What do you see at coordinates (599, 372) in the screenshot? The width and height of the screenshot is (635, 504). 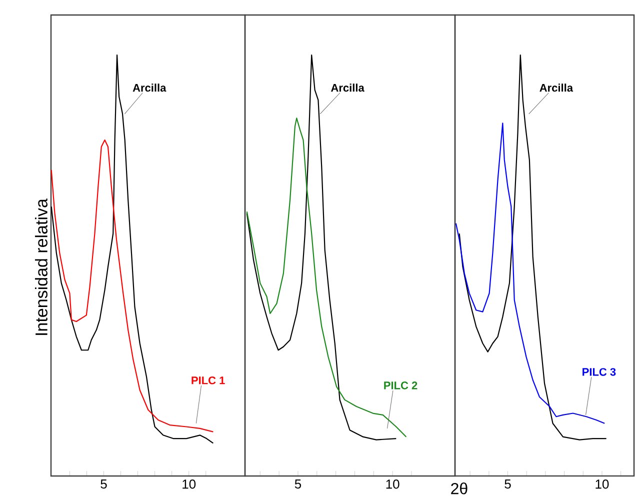 I see `text: PILC 3` at bounding box center [599, 372].